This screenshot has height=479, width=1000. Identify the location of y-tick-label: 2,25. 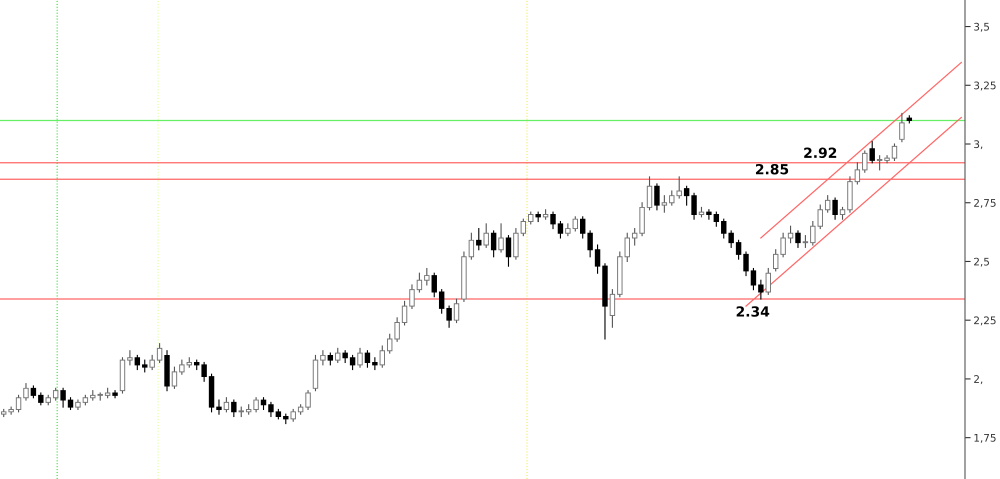
(985, 321).